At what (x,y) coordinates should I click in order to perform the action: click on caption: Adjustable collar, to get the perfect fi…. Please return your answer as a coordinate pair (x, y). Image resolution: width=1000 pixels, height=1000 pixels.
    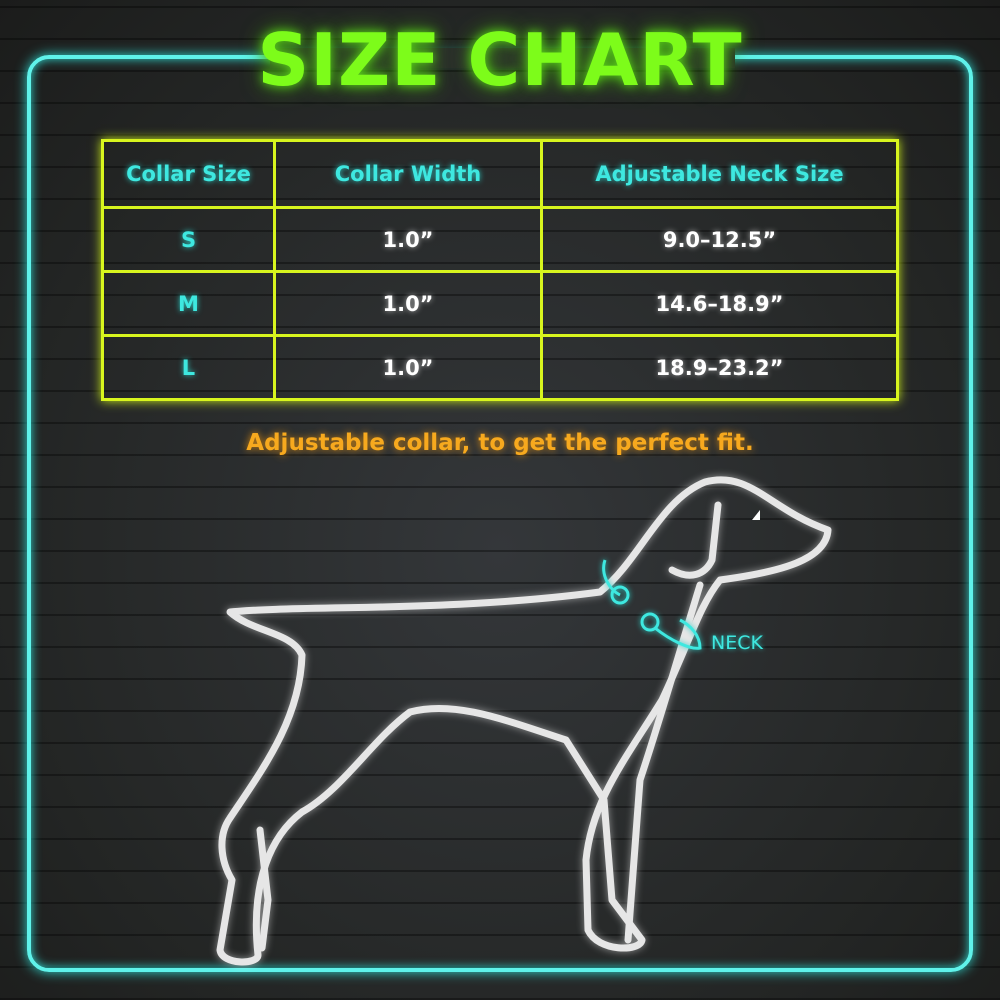
    Looking at the image, I should click on (500, 443).